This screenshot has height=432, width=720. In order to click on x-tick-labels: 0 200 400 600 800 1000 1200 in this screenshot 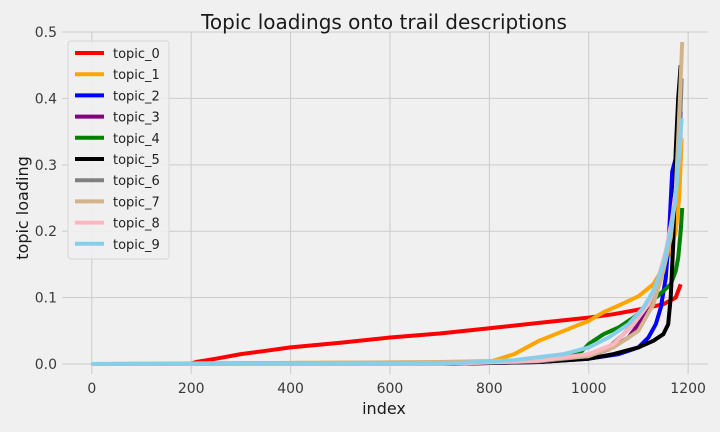, I will do `click(396, 389)`.